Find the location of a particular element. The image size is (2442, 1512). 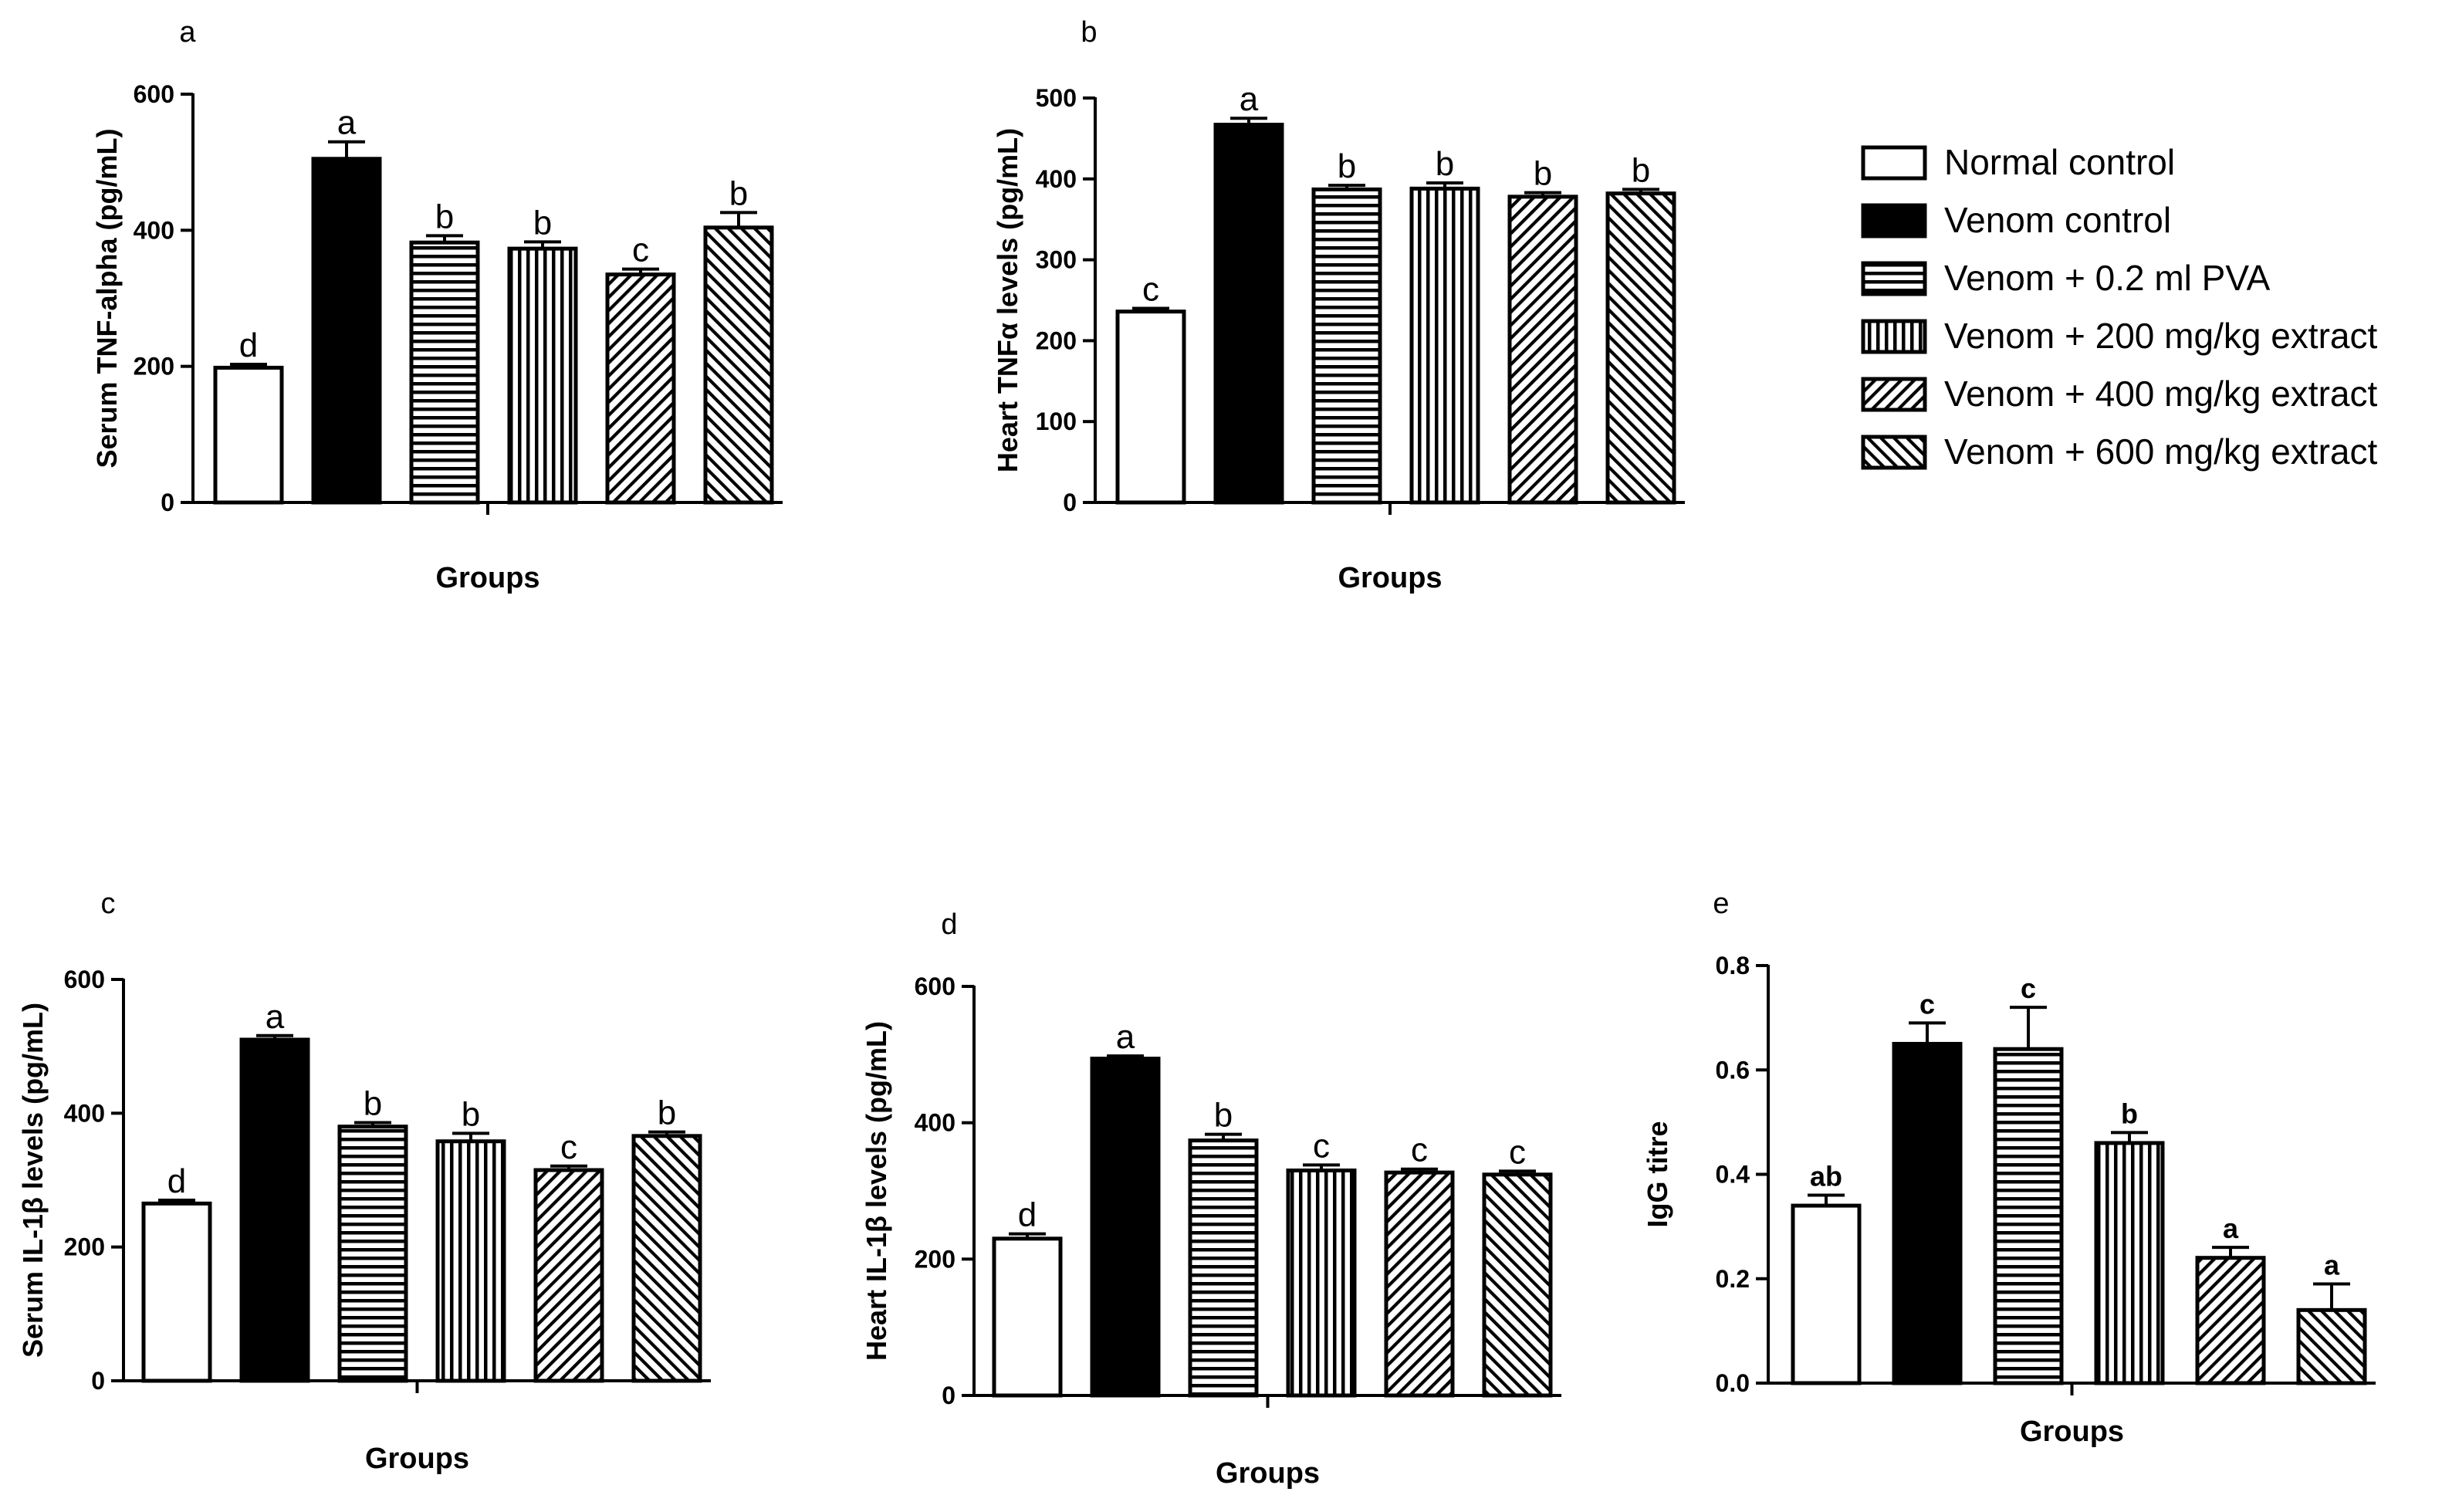

y-axis-label: Heart IL-1β levels (pg/mL) is located at coordinates (876, 1191).